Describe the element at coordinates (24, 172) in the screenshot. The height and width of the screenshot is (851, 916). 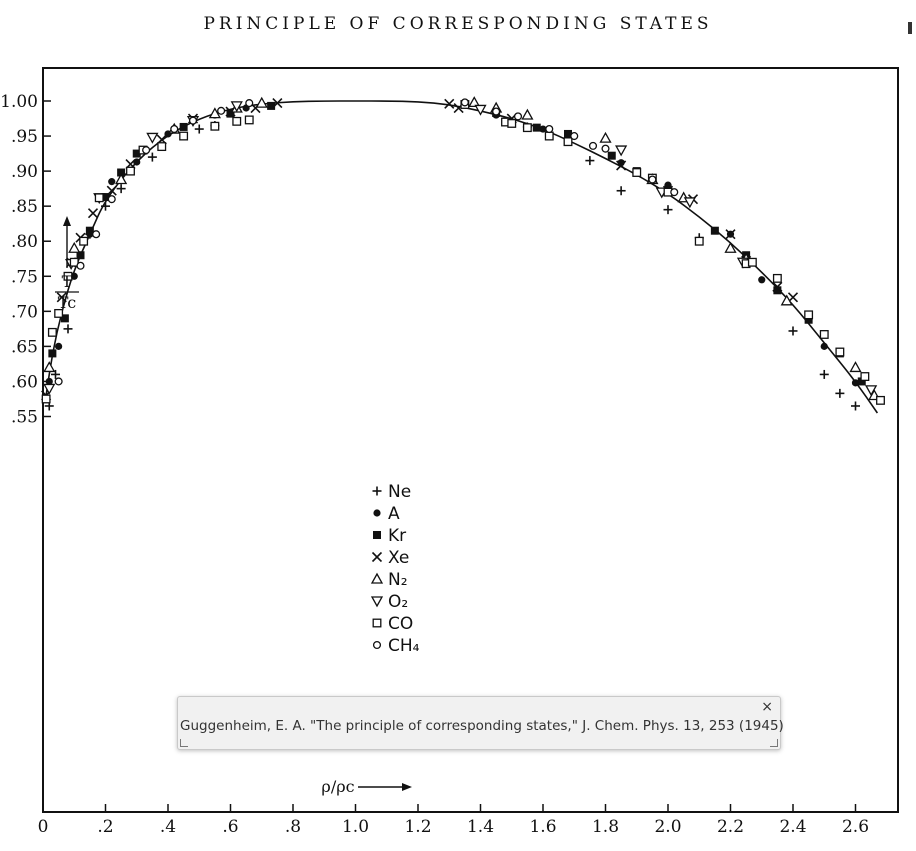
I see `y-tick-label: .90` at that location.